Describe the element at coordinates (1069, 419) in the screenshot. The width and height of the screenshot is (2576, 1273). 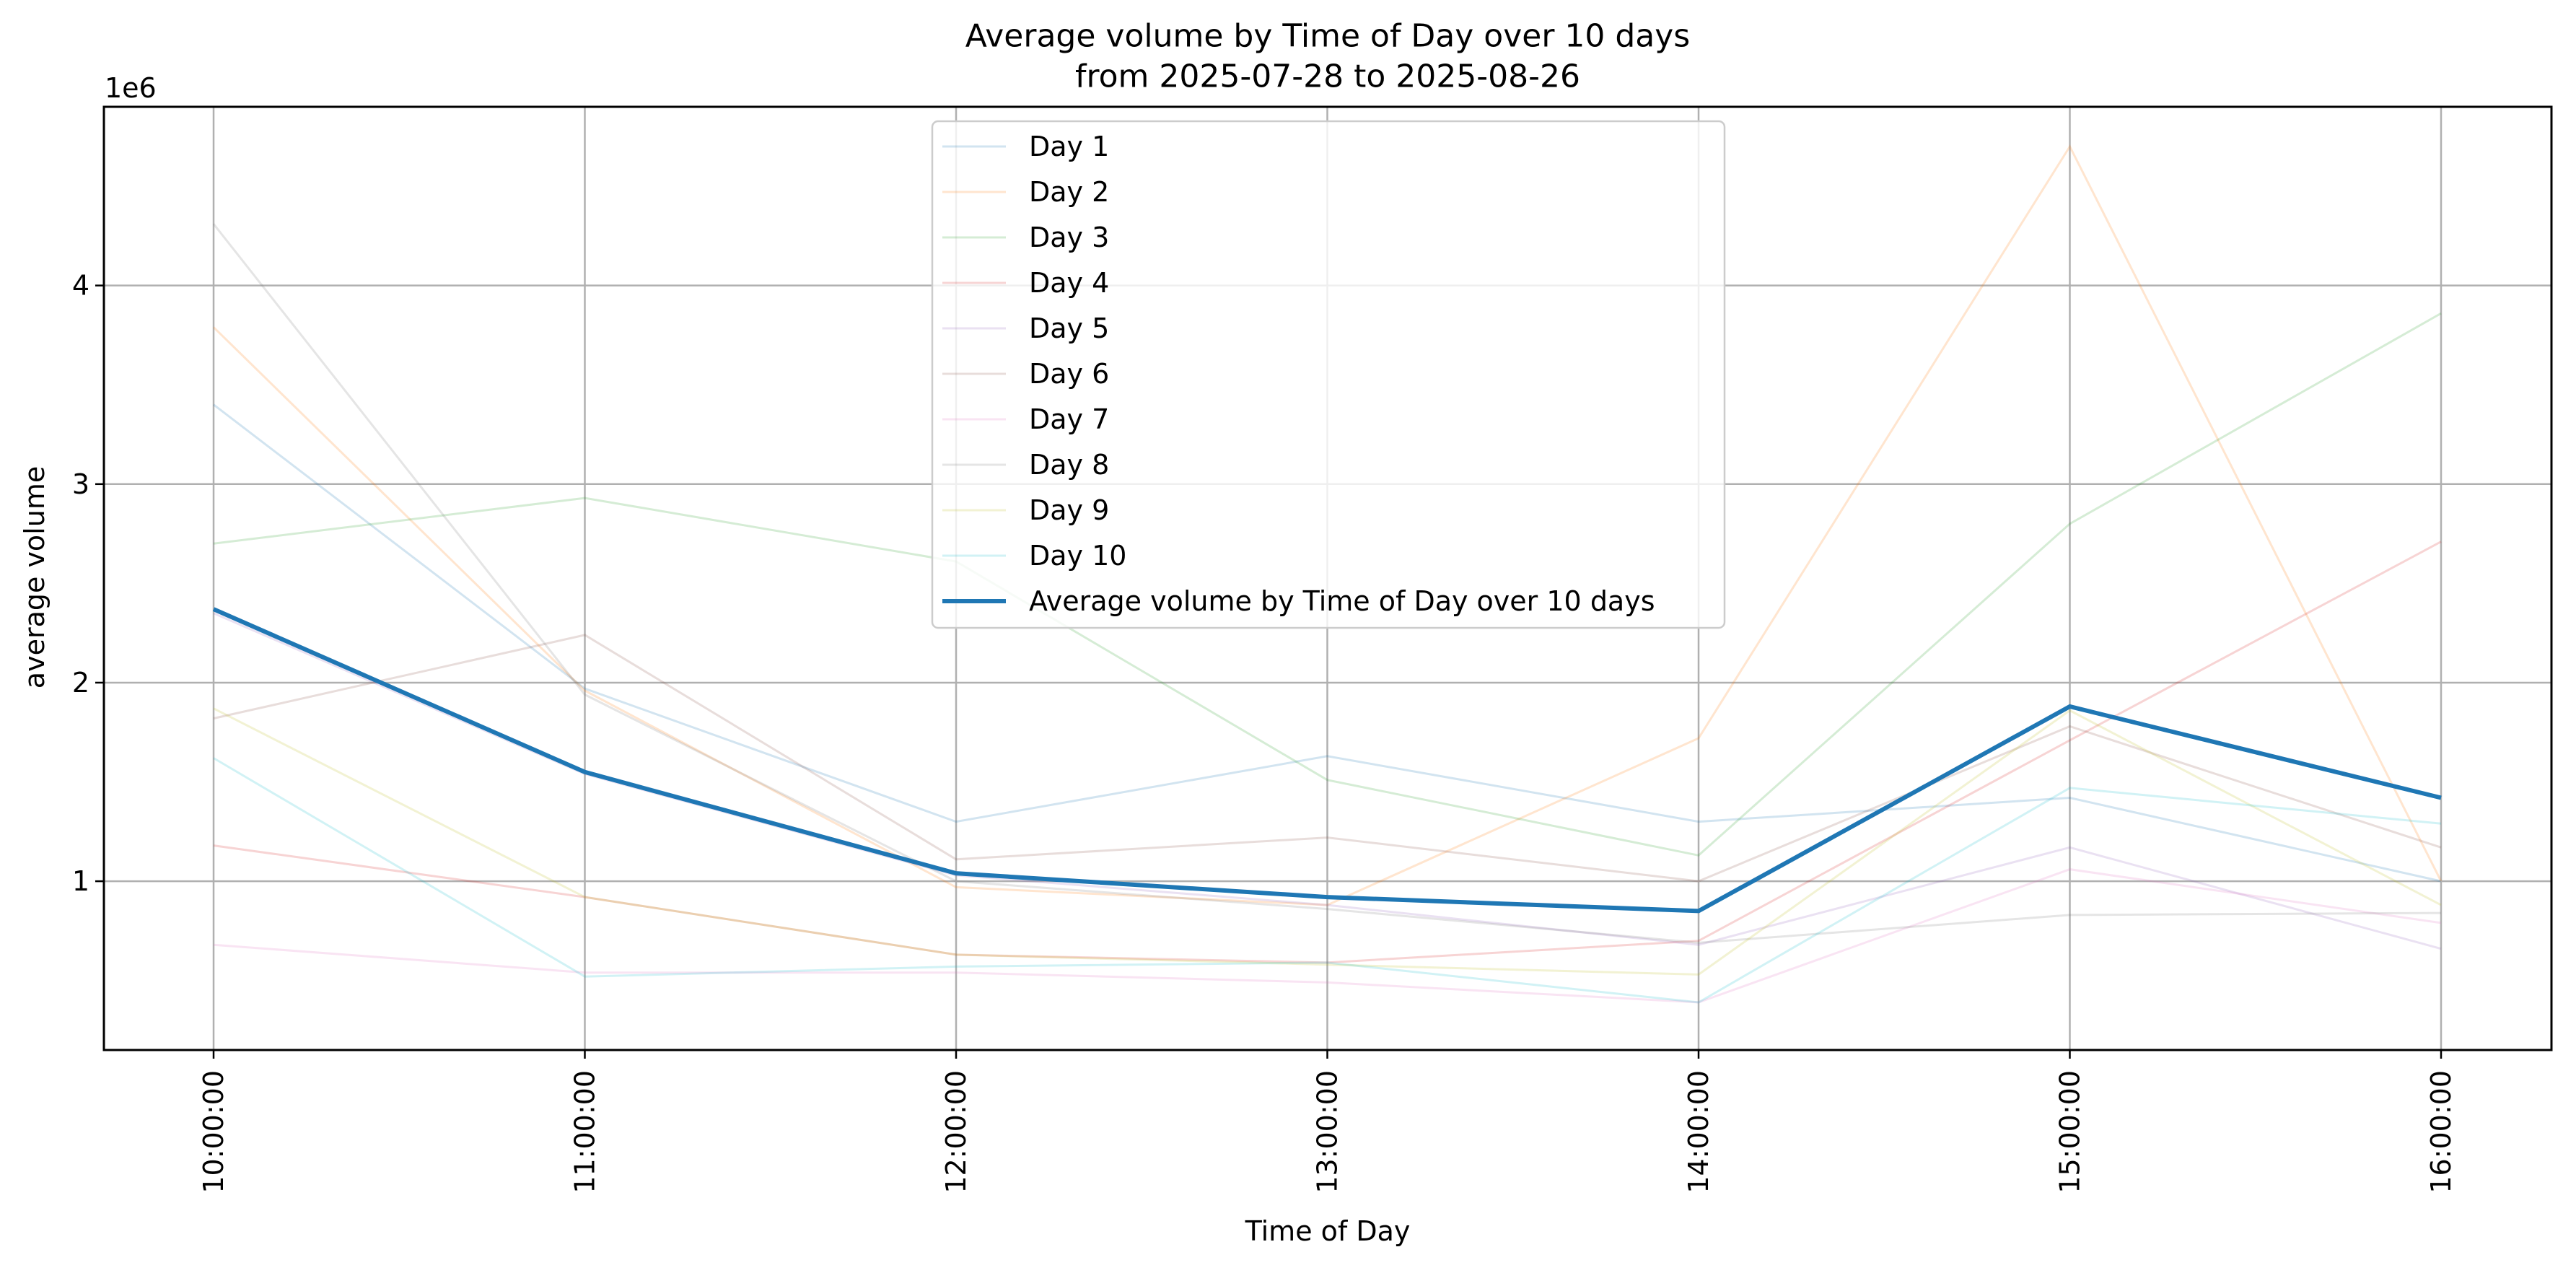
I see `legend-label: Day 7` at that location.